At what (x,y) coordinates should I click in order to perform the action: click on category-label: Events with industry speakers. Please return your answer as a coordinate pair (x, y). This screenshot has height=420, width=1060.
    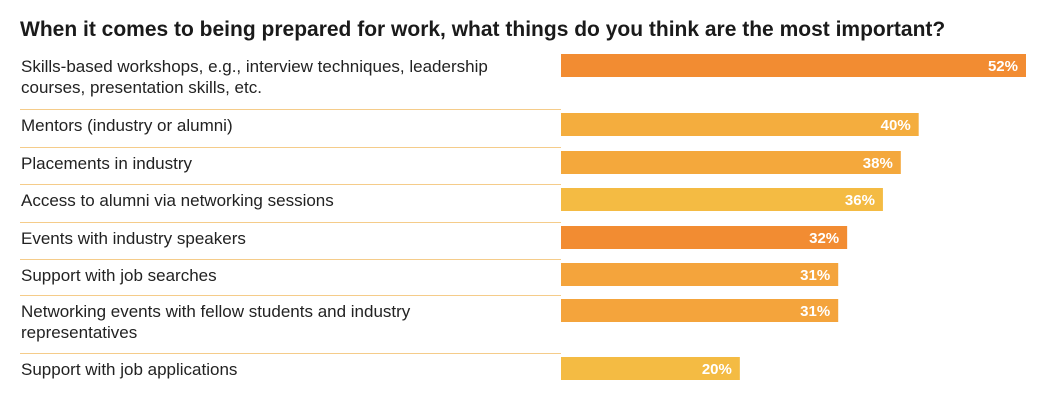
    Looking at the image, I should click on (133, 238).